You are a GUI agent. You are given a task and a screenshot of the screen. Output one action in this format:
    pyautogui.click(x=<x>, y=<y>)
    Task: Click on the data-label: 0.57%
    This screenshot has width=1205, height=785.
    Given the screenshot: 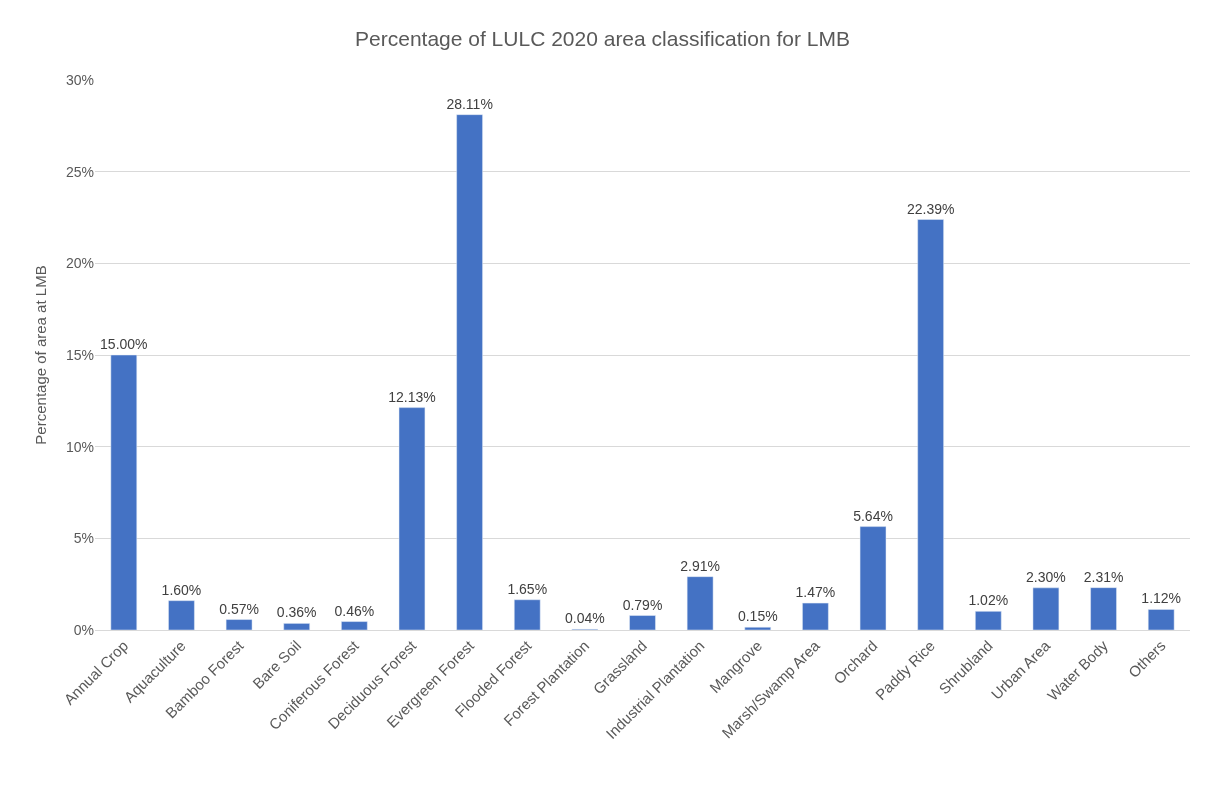 What is the action you would take?
    pyautogui.click(x=239, y=608)
    